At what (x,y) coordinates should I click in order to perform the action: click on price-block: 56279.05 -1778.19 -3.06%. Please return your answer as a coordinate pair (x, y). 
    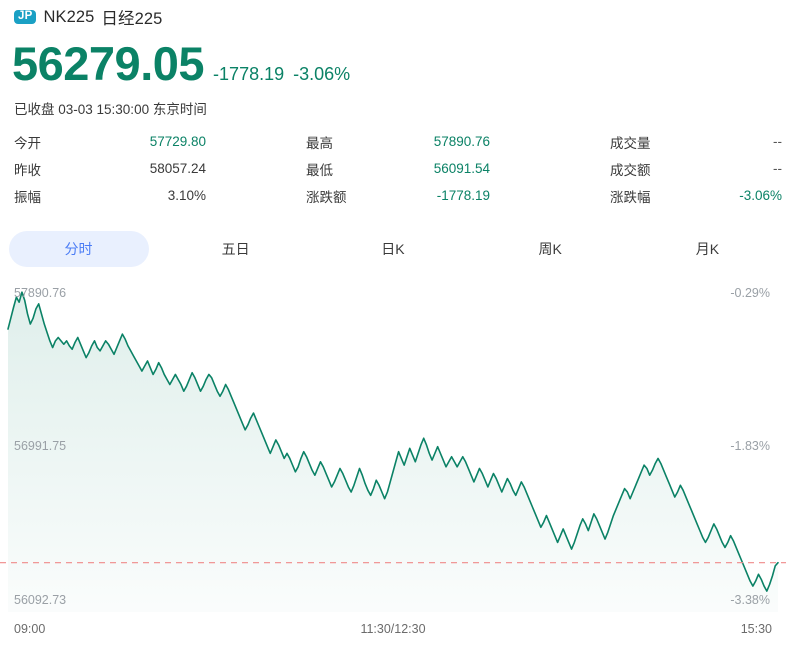
    Looking at the image, I should click on (181, 63).